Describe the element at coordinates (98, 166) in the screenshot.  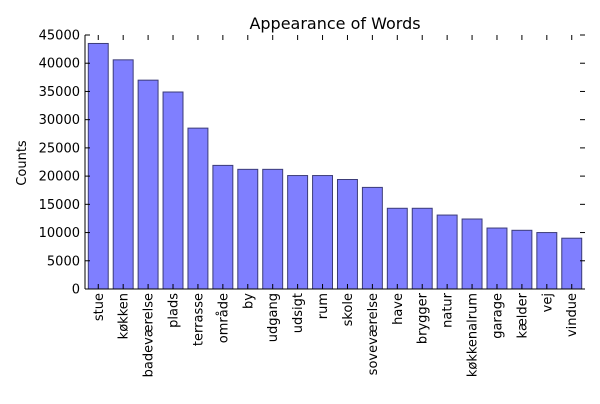
I see `bar-stue` at that location.